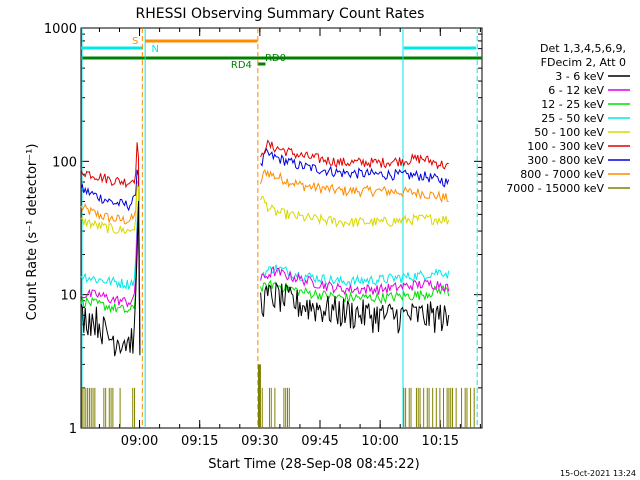 The width and height of the screenshot is (640, 480). Describe the element at coordinates (576, 90) in the screenshot. I see `legend-label: 6 - 12 keV` at that location.